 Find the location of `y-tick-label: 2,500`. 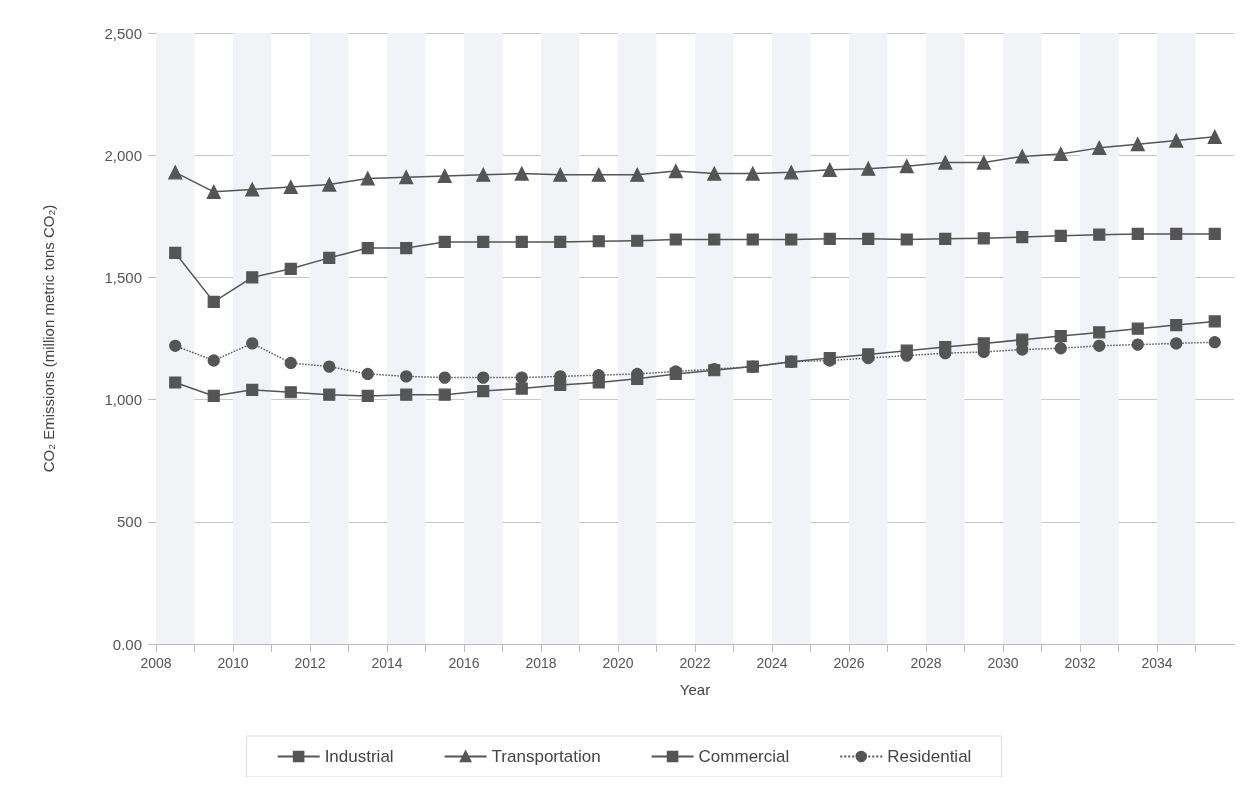

y-tick-label: 2,500 is located at coordinates (123, 33).